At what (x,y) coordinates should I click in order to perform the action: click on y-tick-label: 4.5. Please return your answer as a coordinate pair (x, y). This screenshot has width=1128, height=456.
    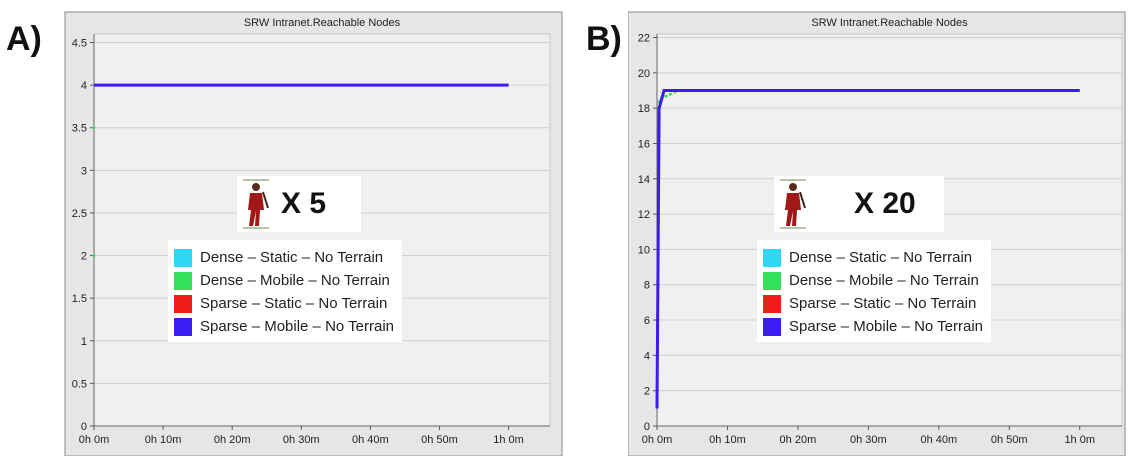
    Looking at the image, I should click on (79, 44).